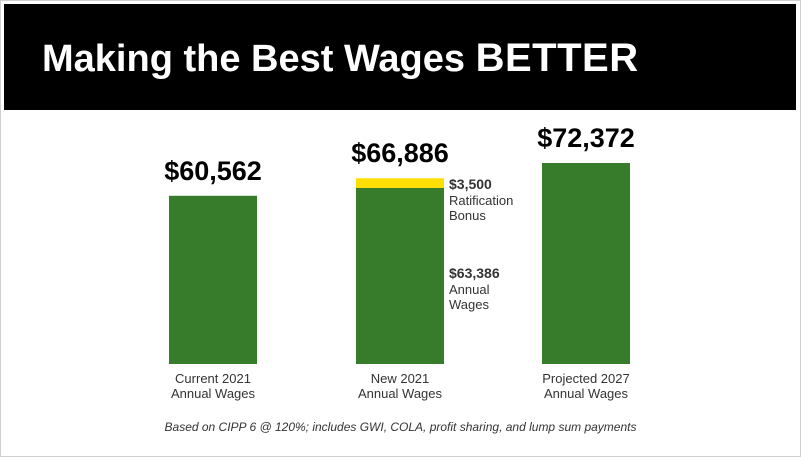 The width and height of the screenshot is (801, 457). What do you see at coordinates (400, 153) in the screenshot?
I see `bar-total-label: $66,886` at bounding box center [400, 153].